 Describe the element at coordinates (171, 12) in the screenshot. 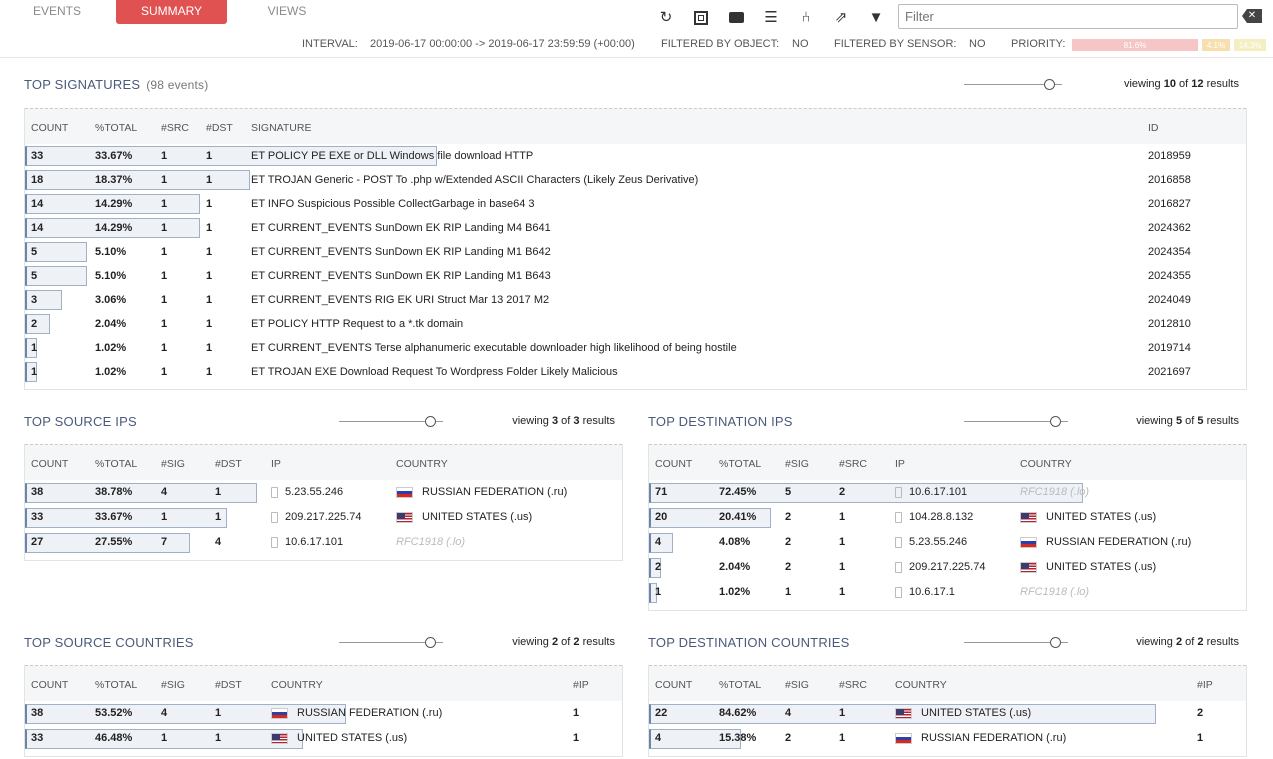

I see `tab-summary: SUMMARY` at that location.